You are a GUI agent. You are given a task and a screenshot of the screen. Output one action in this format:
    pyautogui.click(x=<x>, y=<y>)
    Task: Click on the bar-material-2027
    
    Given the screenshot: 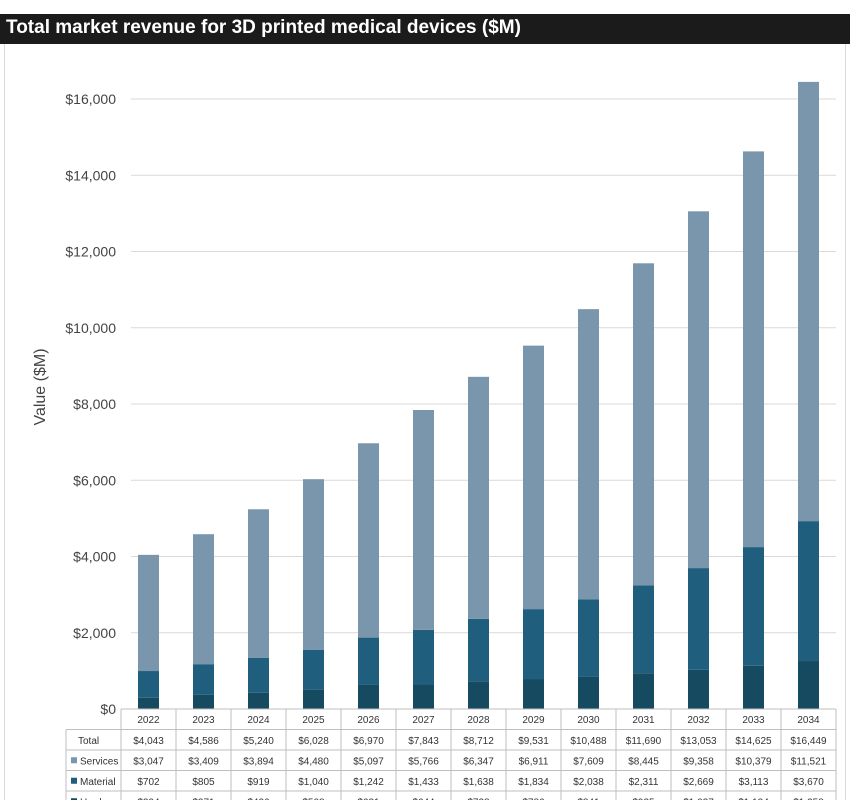 What is the action you would take?
    pyautogui.click(x=423, y=657)
    